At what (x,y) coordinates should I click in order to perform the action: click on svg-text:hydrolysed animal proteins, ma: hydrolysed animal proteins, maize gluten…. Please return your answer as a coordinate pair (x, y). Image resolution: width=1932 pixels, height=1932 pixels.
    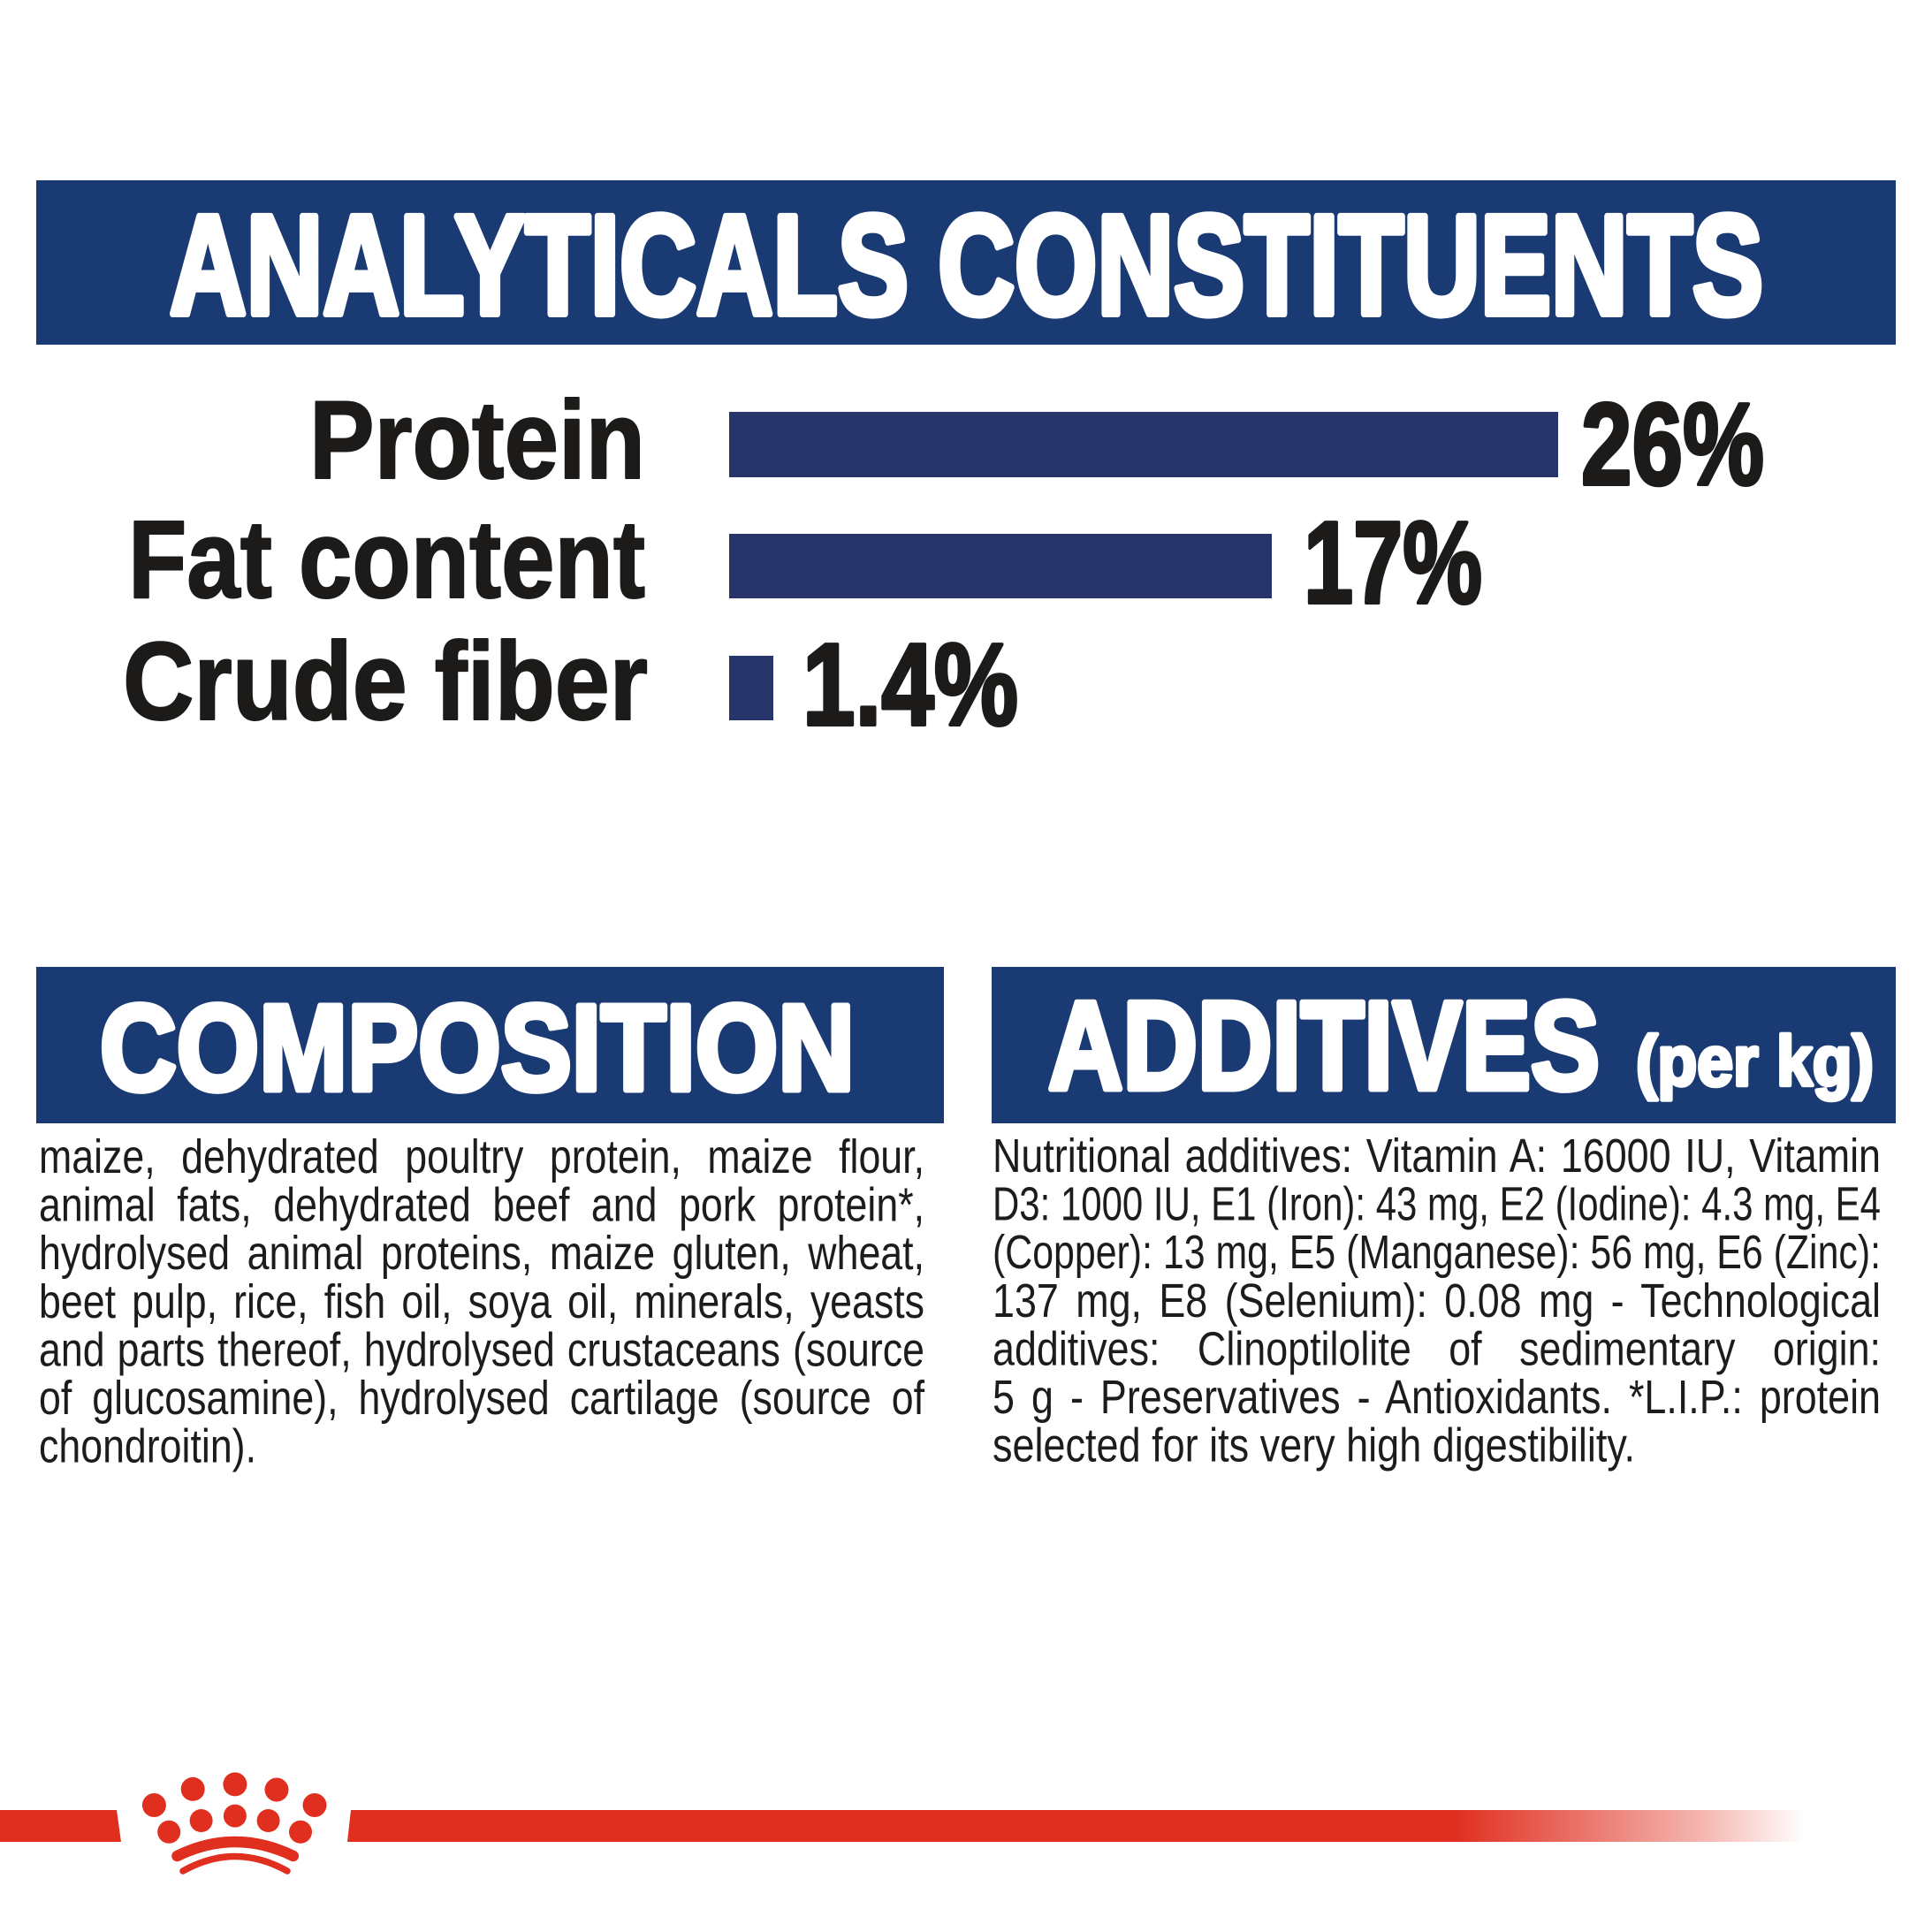
    Looking at the image, I should click on (481, 1253).